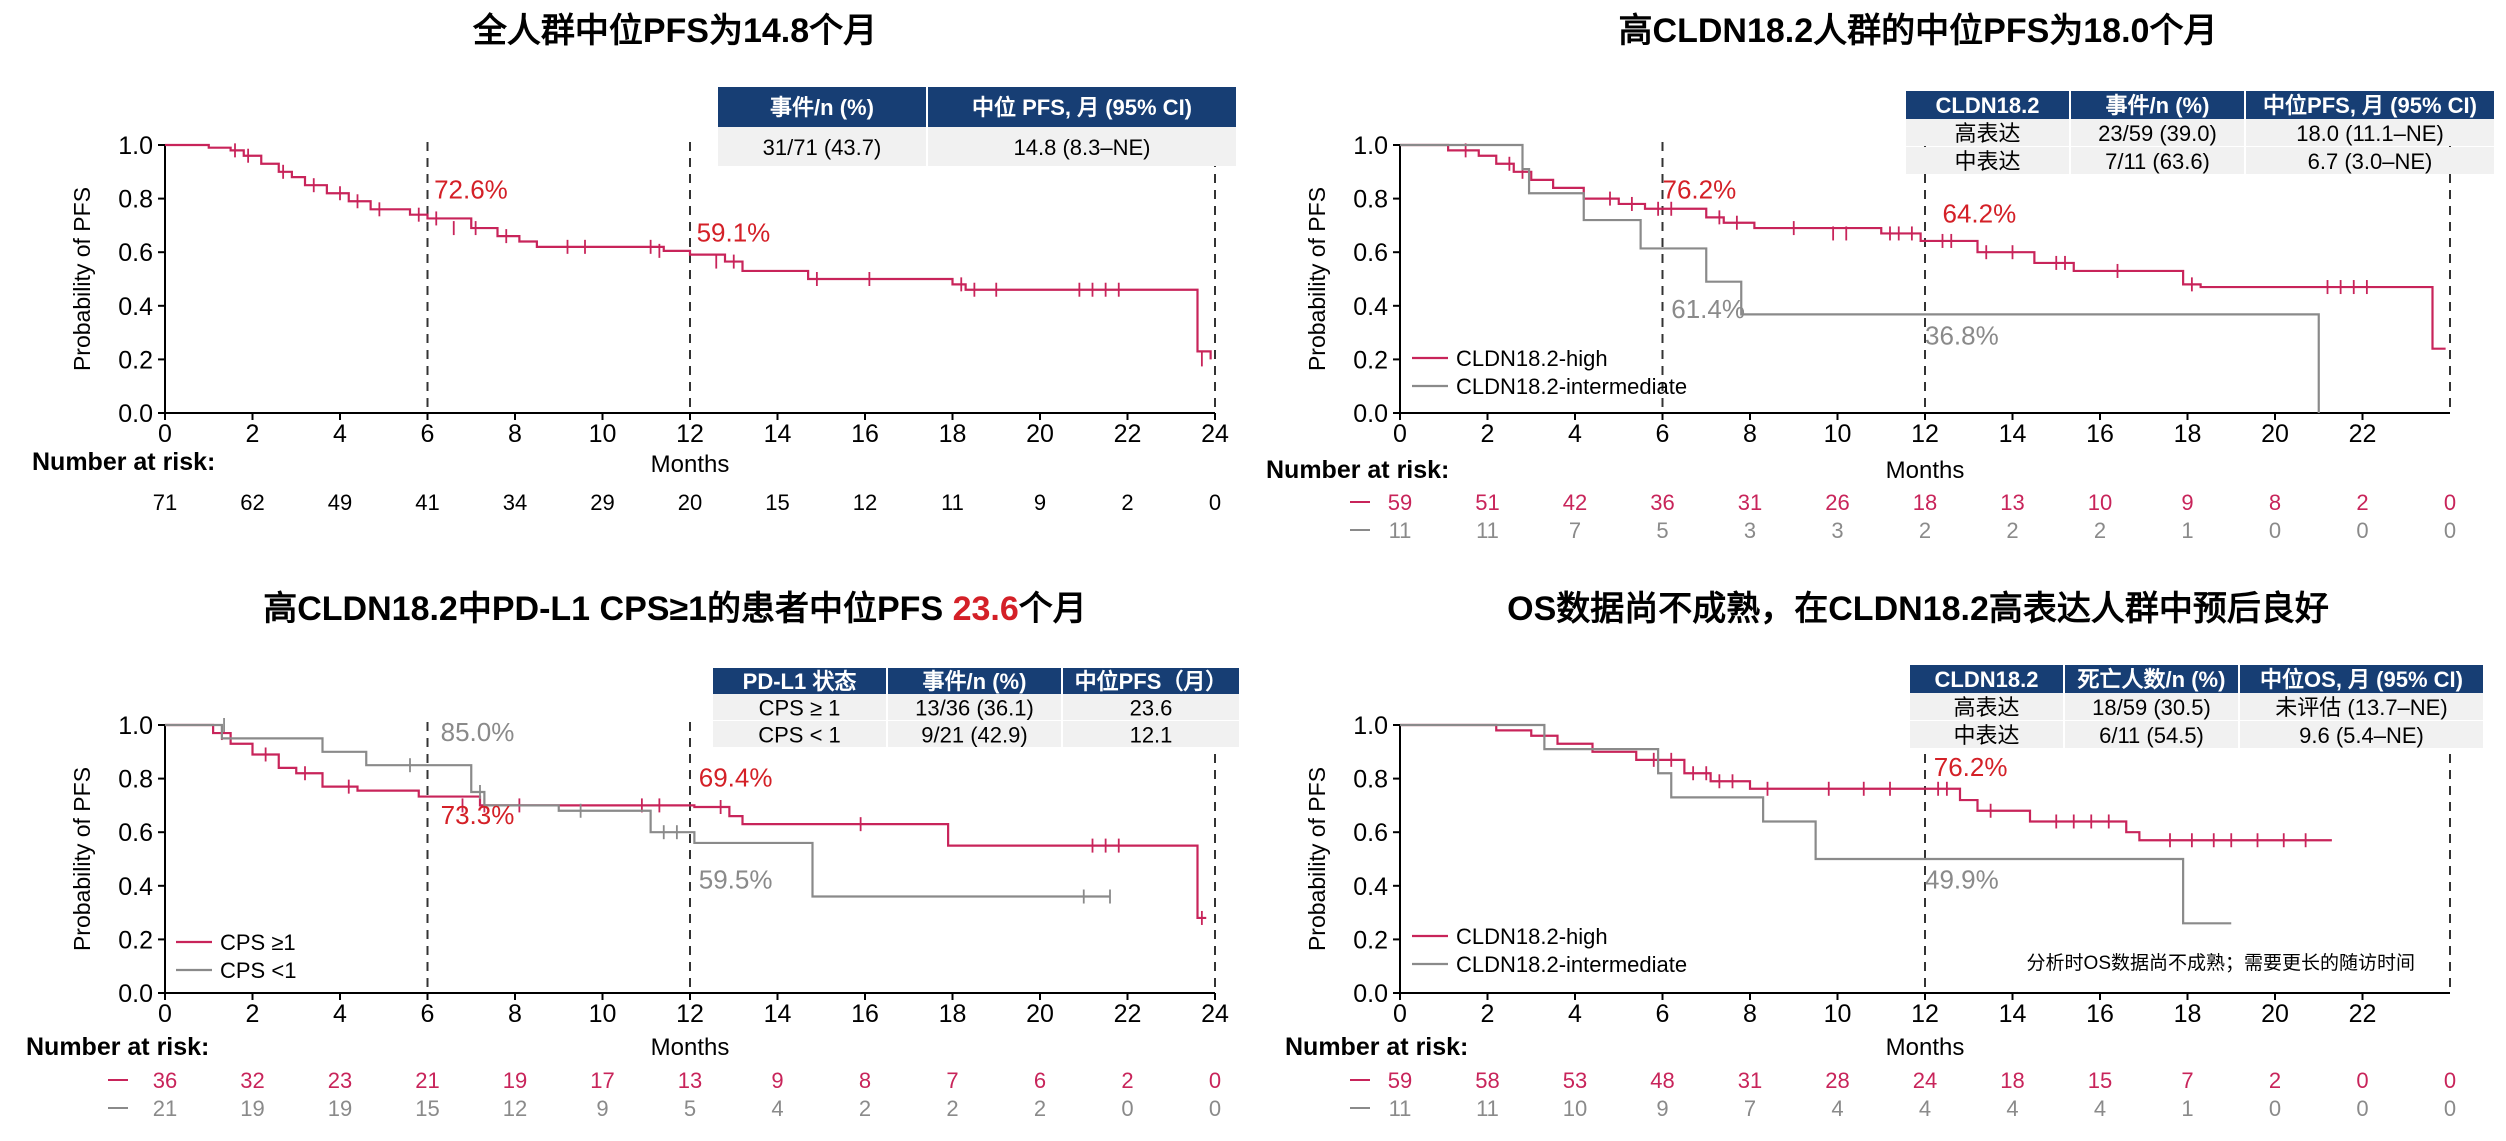 This screenshot has width=2506, height=1141. Describe the element at coordinates (1837, 1108) in the screenshot. I see `risk-count: 4` at that location.